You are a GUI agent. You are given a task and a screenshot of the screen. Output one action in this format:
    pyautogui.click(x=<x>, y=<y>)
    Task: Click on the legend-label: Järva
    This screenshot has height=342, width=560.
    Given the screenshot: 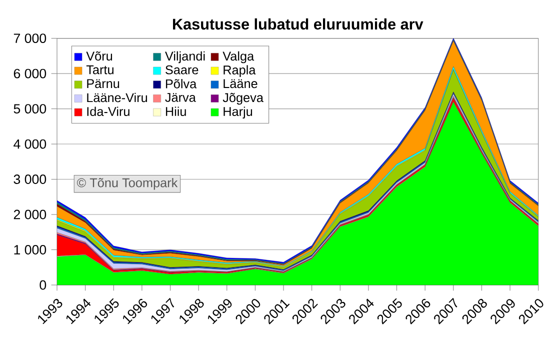 What is the action you would take?
    pyautogui.click(x=180, y=97)
    